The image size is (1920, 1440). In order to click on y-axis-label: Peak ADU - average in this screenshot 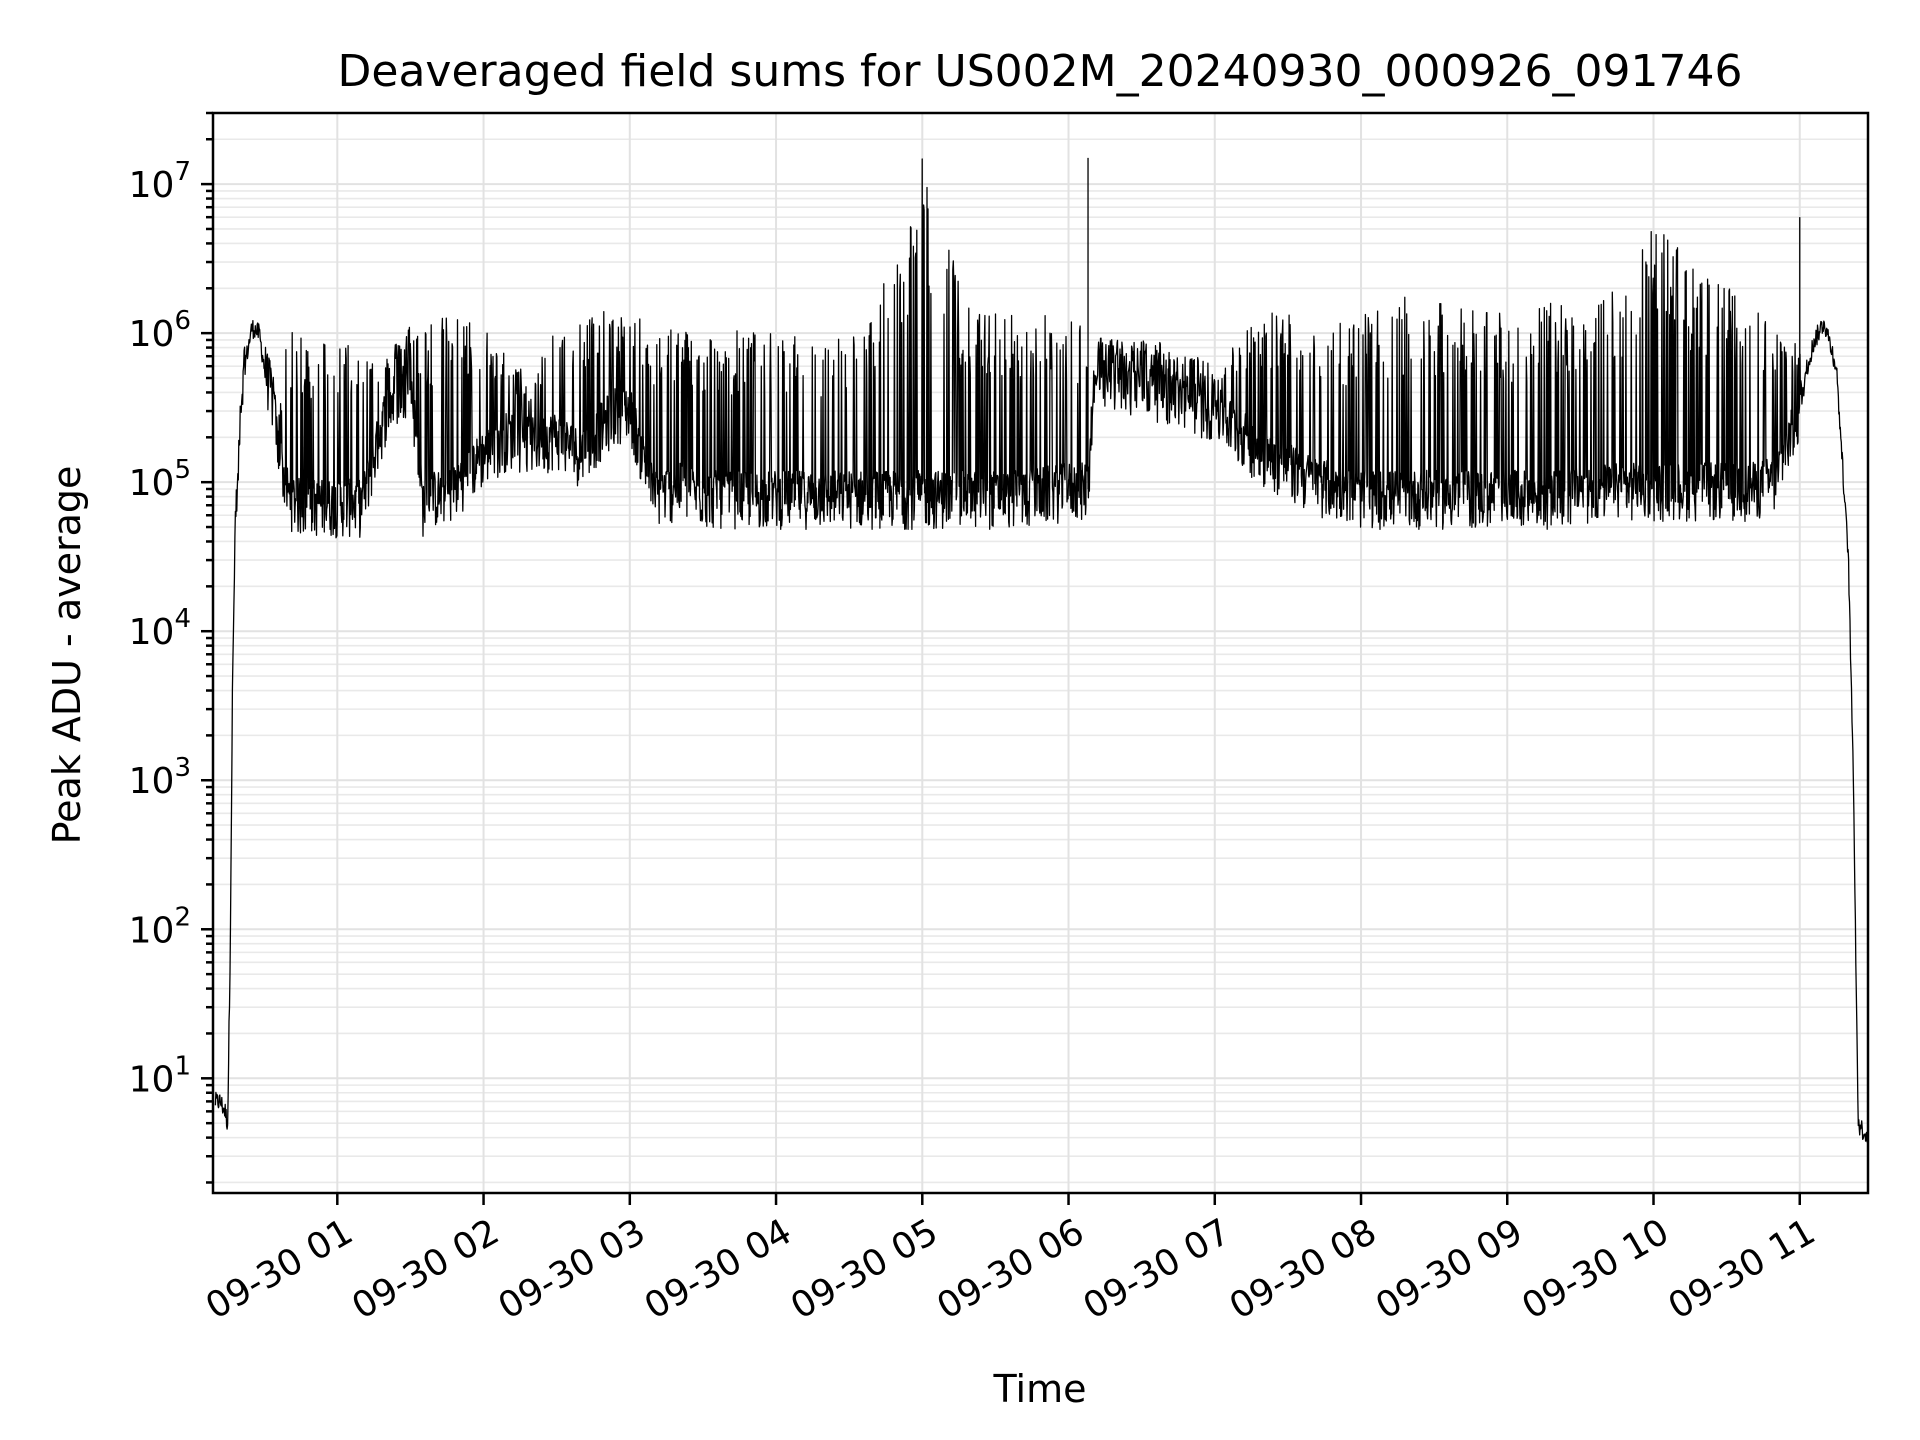, I will do `click(67, 655)`.